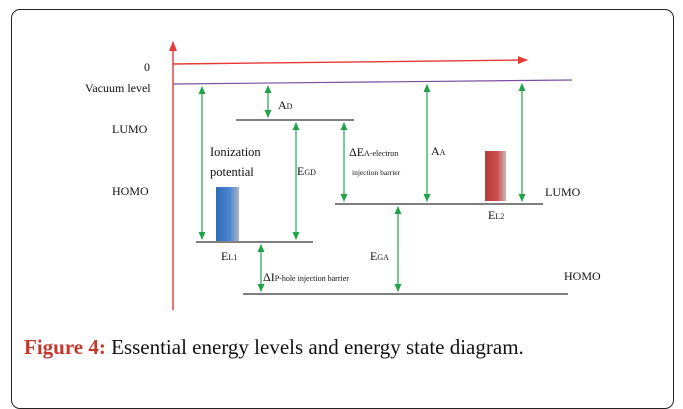 This screenshot has height=409, width=683. Describe the element at coordinates (495, 176) in the screenshot. I see `electrode-l2` at that location.